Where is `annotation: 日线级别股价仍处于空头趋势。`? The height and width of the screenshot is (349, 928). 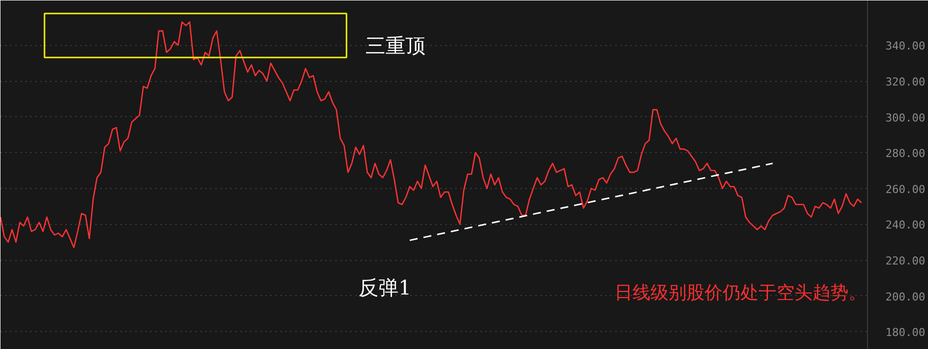
annotation: 日线级别股价仍处于空头趋势。 is located at coordinates (740, 293).